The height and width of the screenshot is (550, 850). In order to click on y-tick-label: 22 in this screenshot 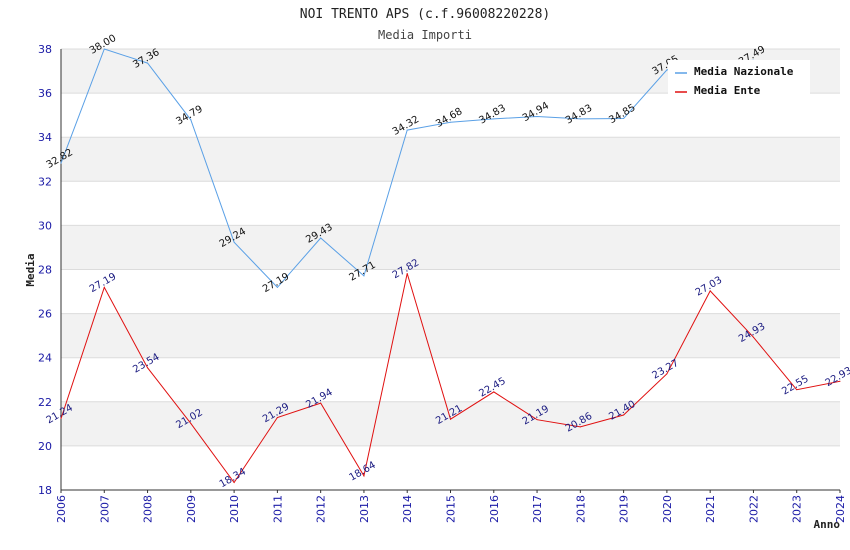, I will do `click(45, 402)`.